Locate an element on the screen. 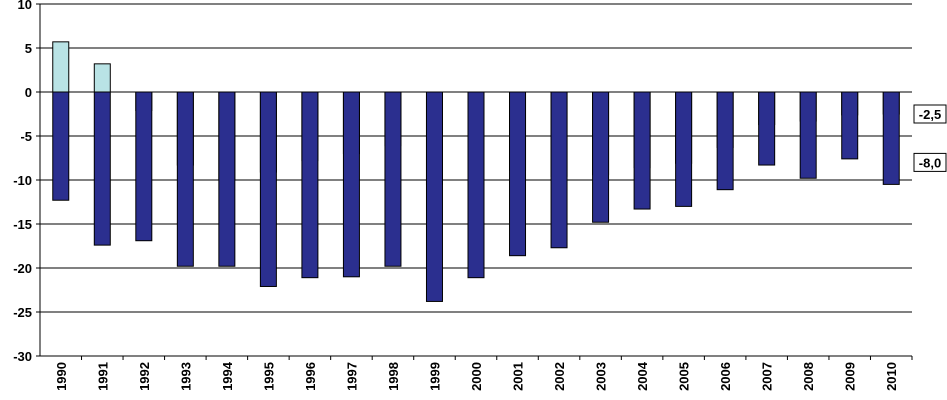 Image resolution: width=947 pixels, height=400 pixels. x-tick-label: 1991 is located at coordinates (102, 376).